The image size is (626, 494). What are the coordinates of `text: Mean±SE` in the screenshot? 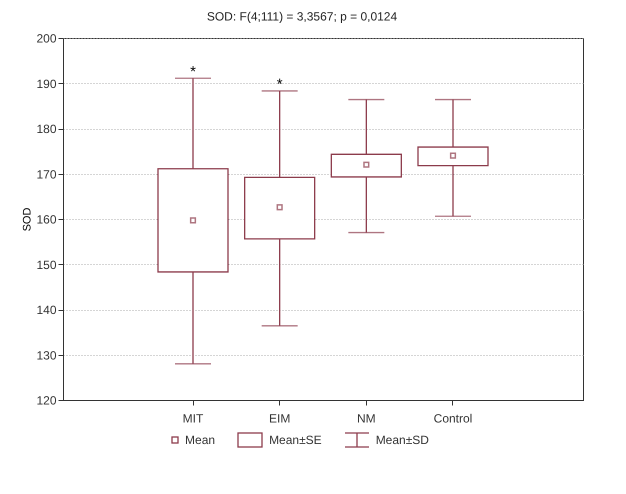 It's located at (295, 440).